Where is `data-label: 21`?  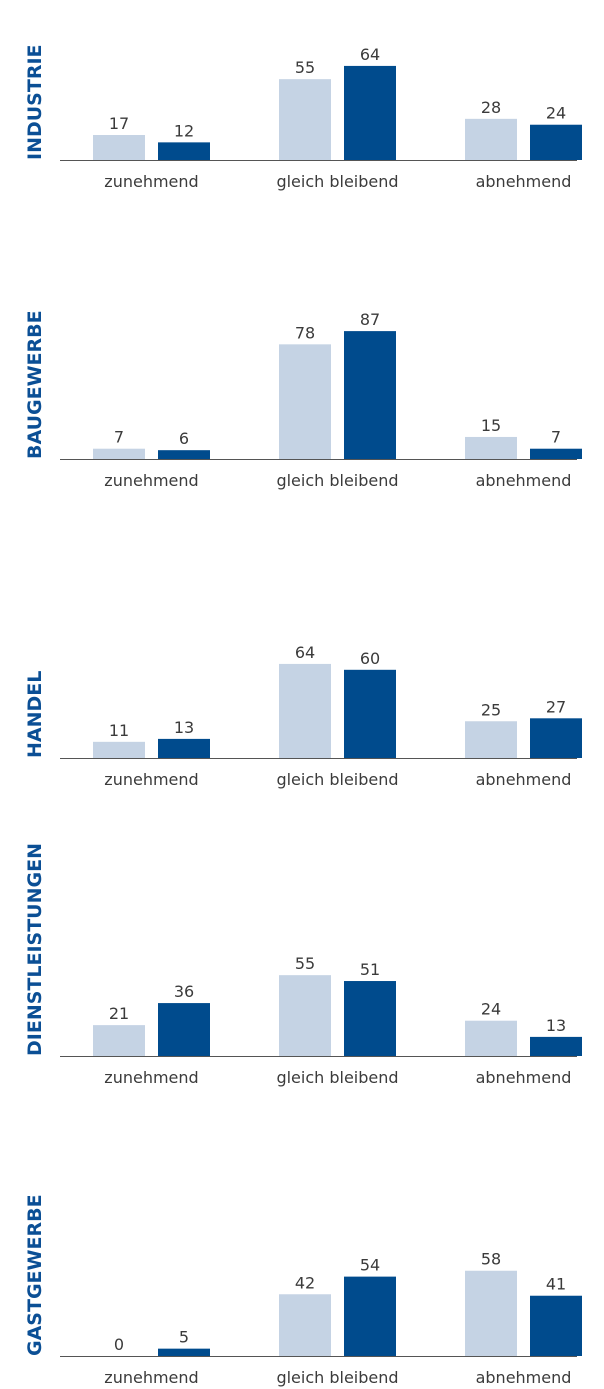 data-label: 21 is located at coordinates (119, 1013).